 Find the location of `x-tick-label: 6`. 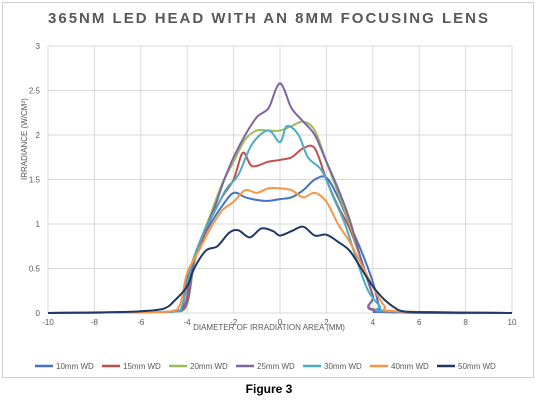

x-tick-label: 6 is located at coordinates (419, 322).